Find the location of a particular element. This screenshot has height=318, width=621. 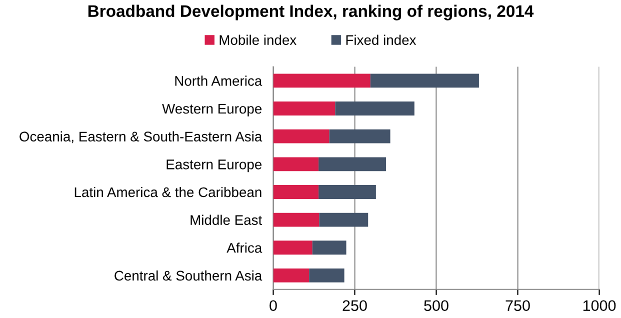

x-tick-label: 750 is located at coordinates (518, 306).